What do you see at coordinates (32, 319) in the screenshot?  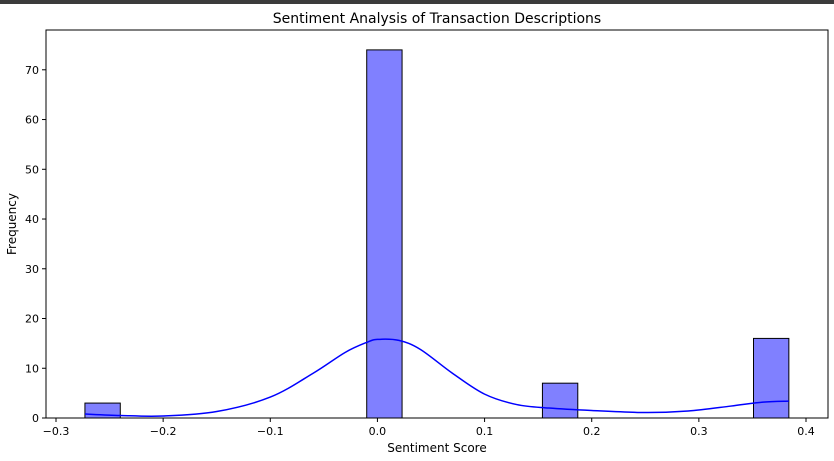 I see `y-tick-label: 20` at bounding box center [32, 319].